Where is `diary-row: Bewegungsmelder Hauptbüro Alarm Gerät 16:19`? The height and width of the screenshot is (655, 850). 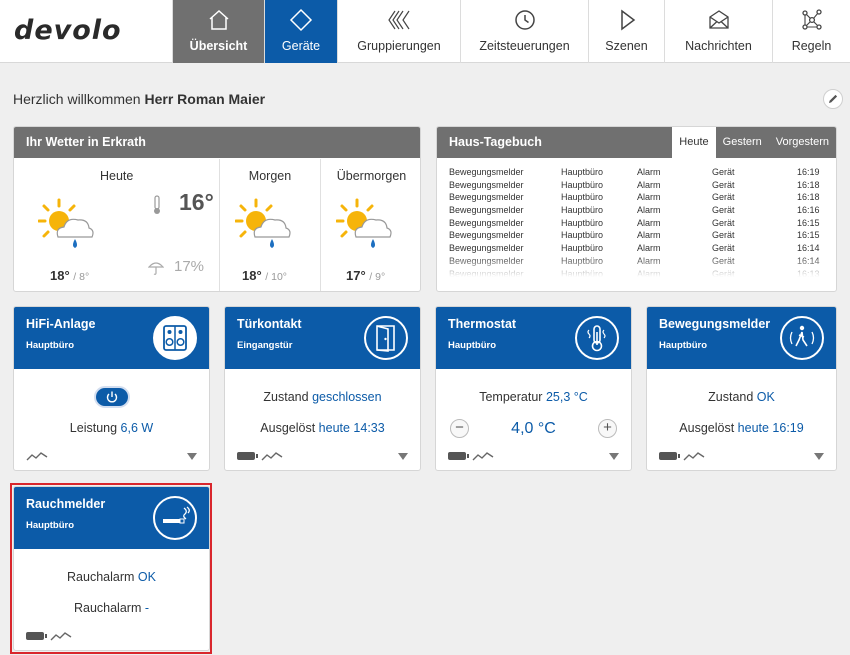
diary-row: Bewegungsmelder Hauptbüro Alarm Gerät 16:19 is located at coordinates (636, 173).